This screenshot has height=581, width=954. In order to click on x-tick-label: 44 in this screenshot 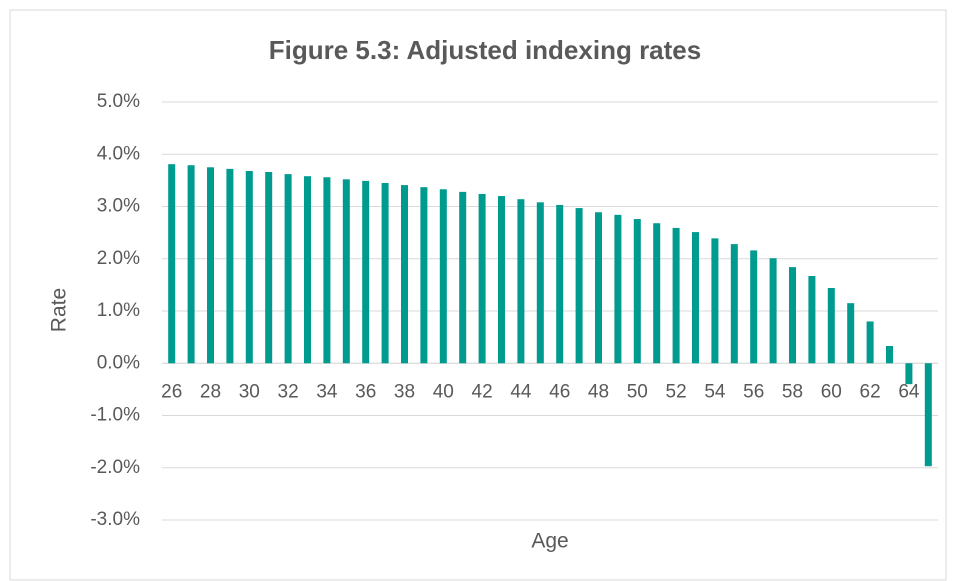, I will do `click(521, 391)`.